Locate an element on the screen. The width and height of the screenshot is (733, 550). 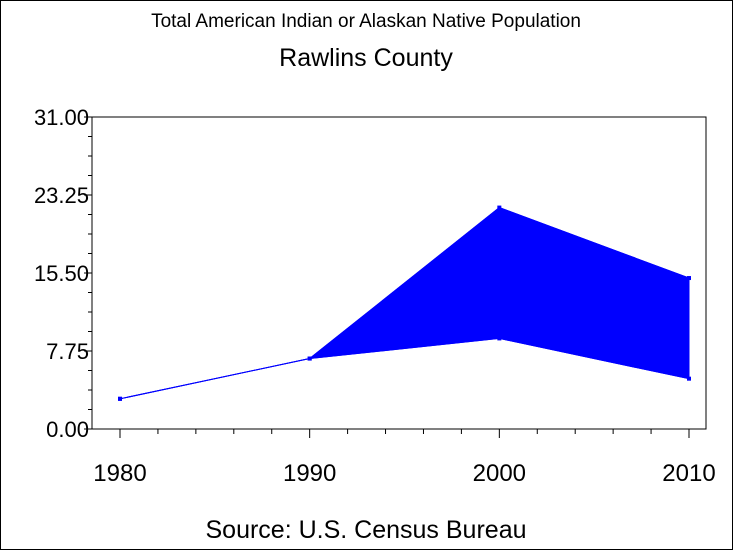
x-tick-label: 2000 is located at coordinates (499, 473).